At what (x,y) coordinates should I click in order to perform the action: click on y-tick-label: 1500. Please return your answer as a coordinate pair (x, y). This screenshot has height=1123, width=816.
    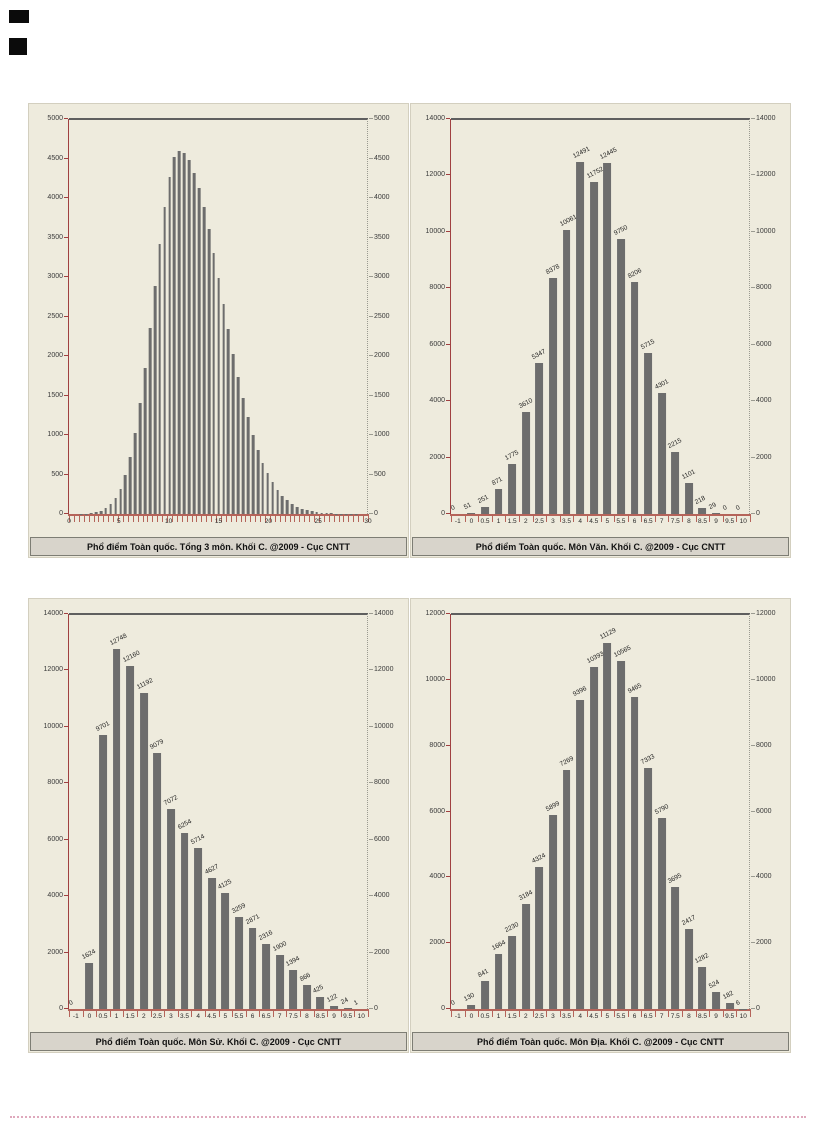
    Looking at the image, I should click on (55, 395).